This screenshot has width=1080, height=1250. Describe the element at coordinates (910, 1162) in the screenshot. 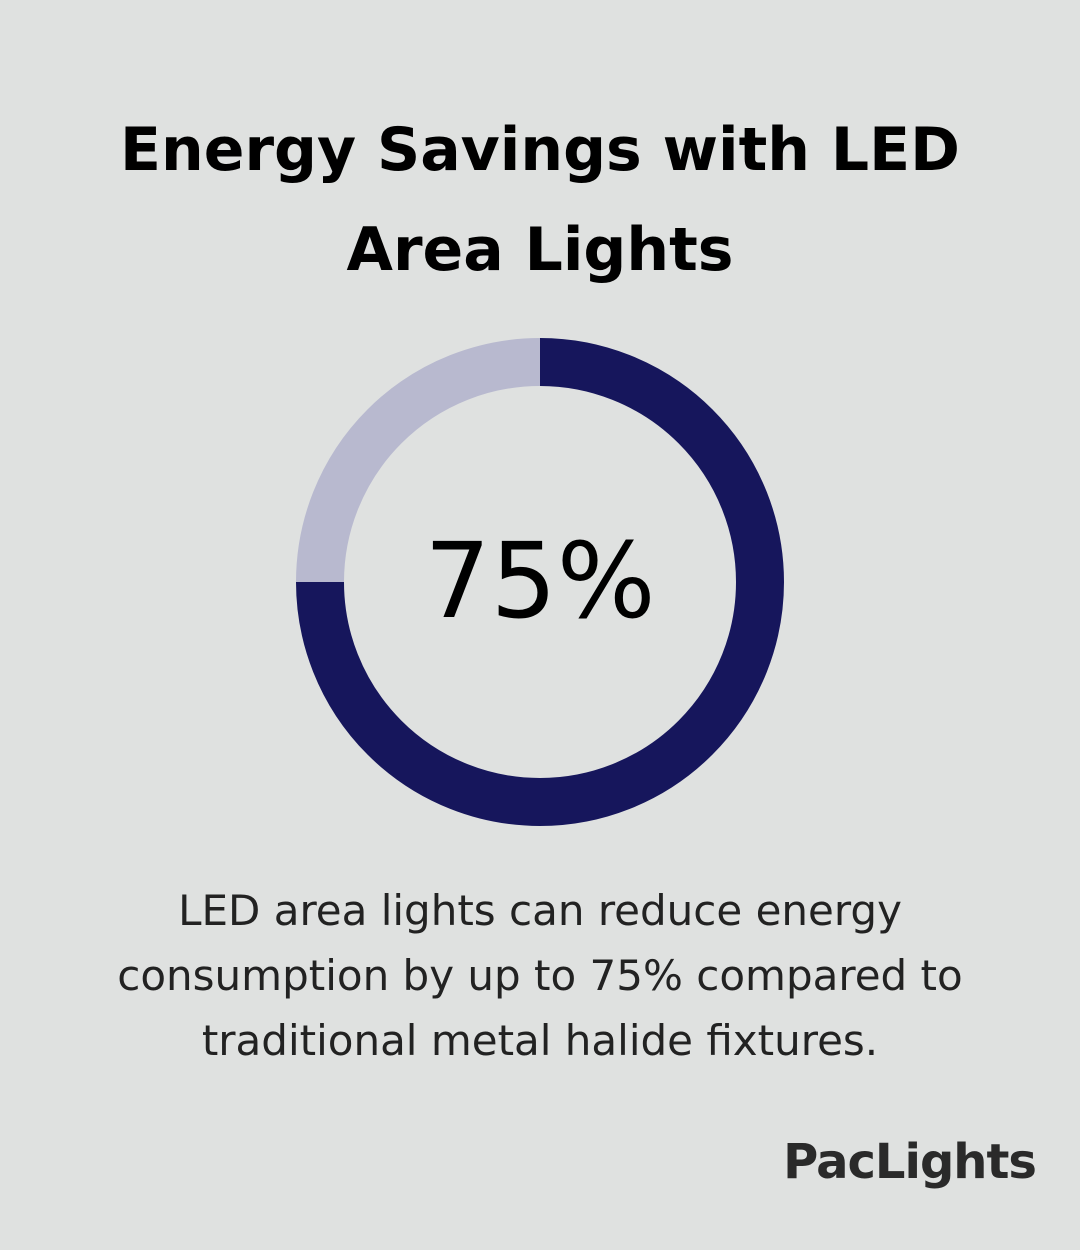

I see `brand-logo: PacLights` at that location.